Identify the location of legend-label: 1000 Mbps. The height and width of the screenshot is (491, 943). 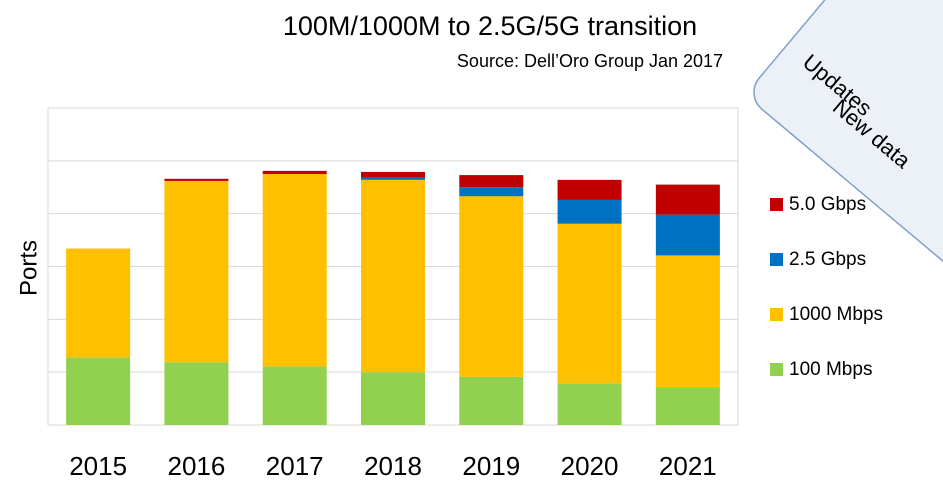
(836, 314).